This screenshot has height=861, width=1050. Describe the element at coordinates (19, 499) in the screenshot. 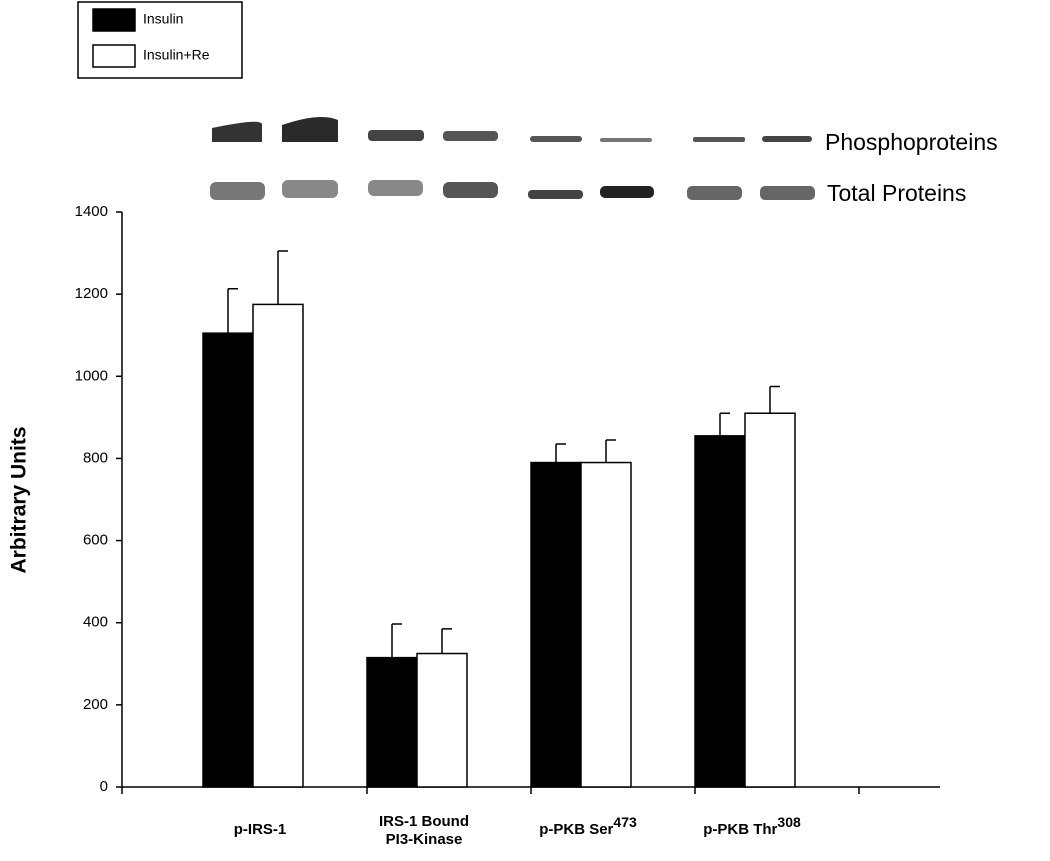

I see `y-axis-title: Arbitrary Units` at that location.